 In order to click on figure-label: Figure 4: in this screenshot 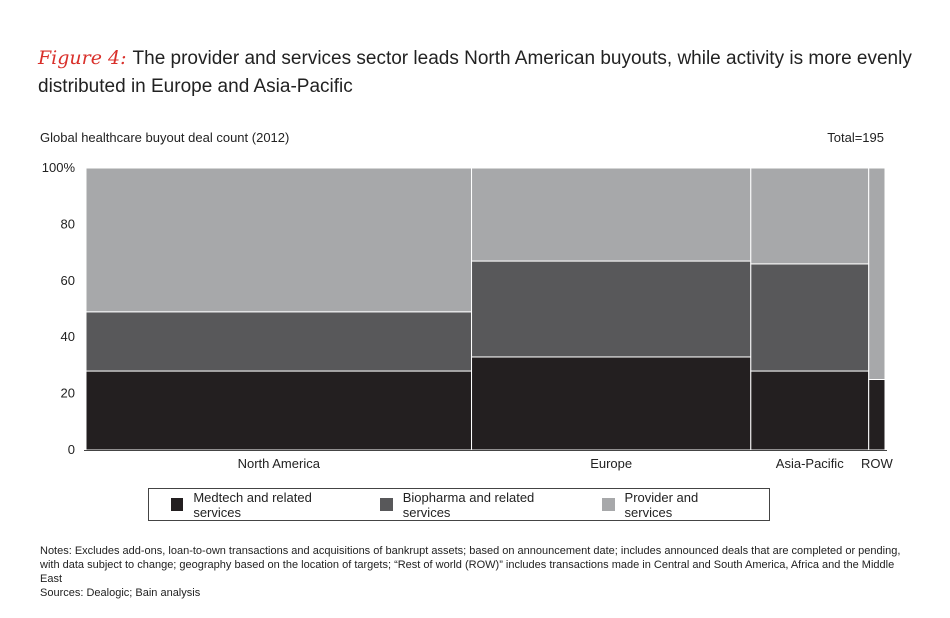, I will do `click(82, 58)`.